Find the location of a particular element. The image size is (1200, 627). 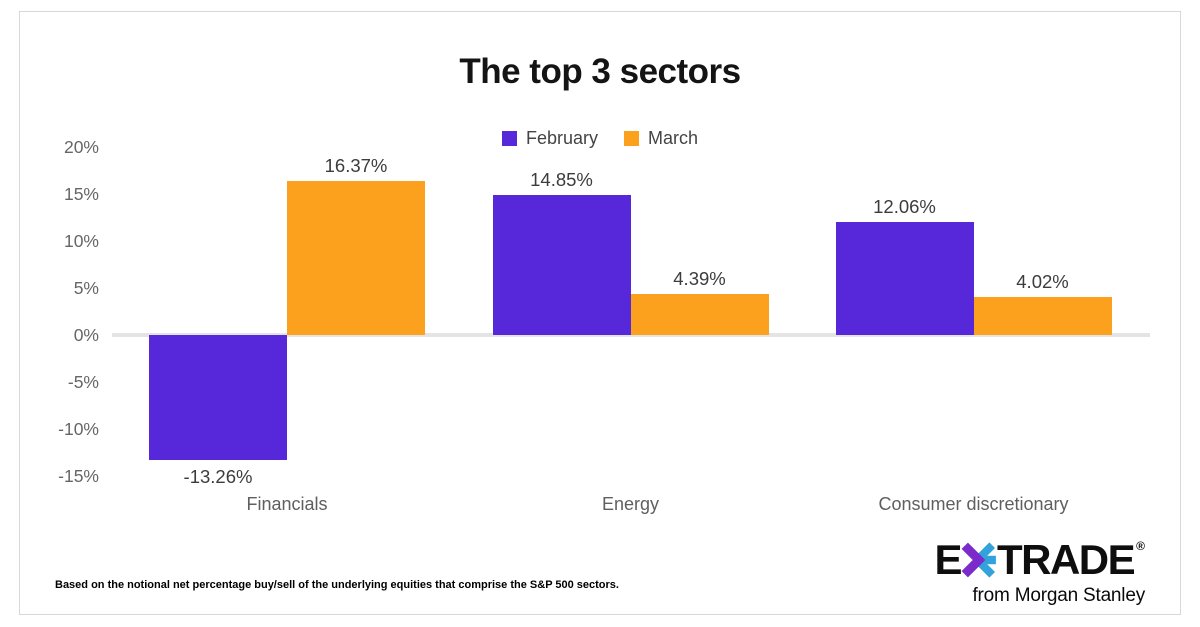

etrade-logo: E TRADE ® from Morgan Stanley is located at coordinates (1039, 573).